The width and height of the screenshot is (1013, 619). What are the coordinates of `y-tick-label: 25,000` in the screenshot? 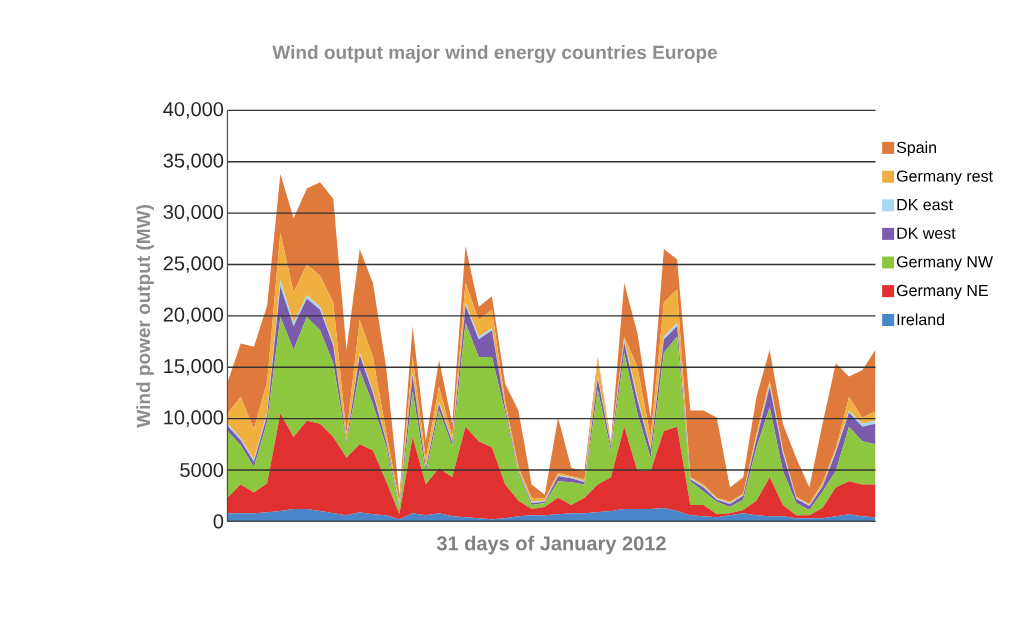 It's located at (193, 264).